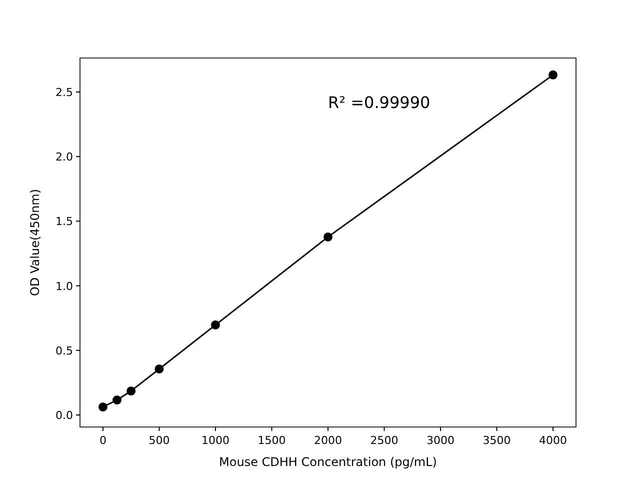 The width and height of the screenshot is (640, 480). I want to click on y-axis-title: OD Value(450nm), so click(35, 242).